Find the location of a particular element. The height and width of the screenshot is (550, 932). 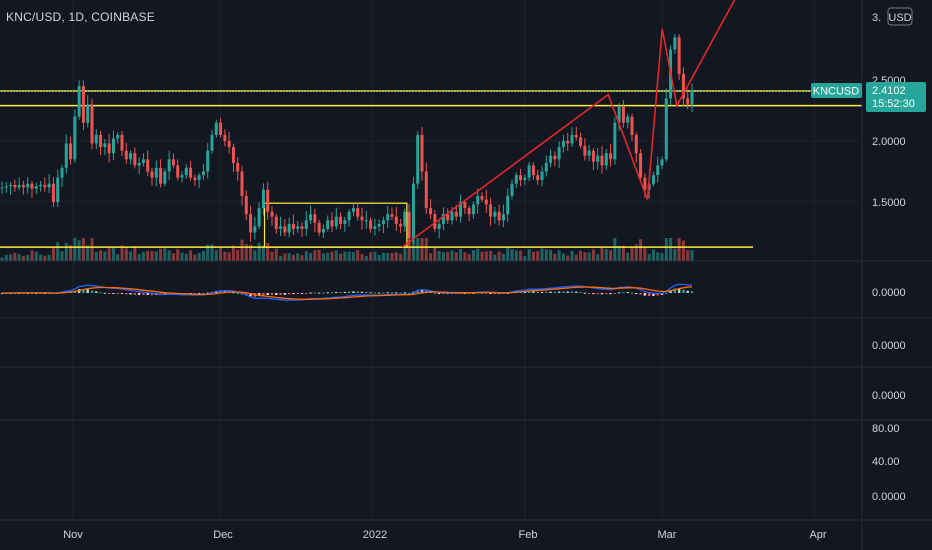

consolidation-box is located at coordinates (335, 225).